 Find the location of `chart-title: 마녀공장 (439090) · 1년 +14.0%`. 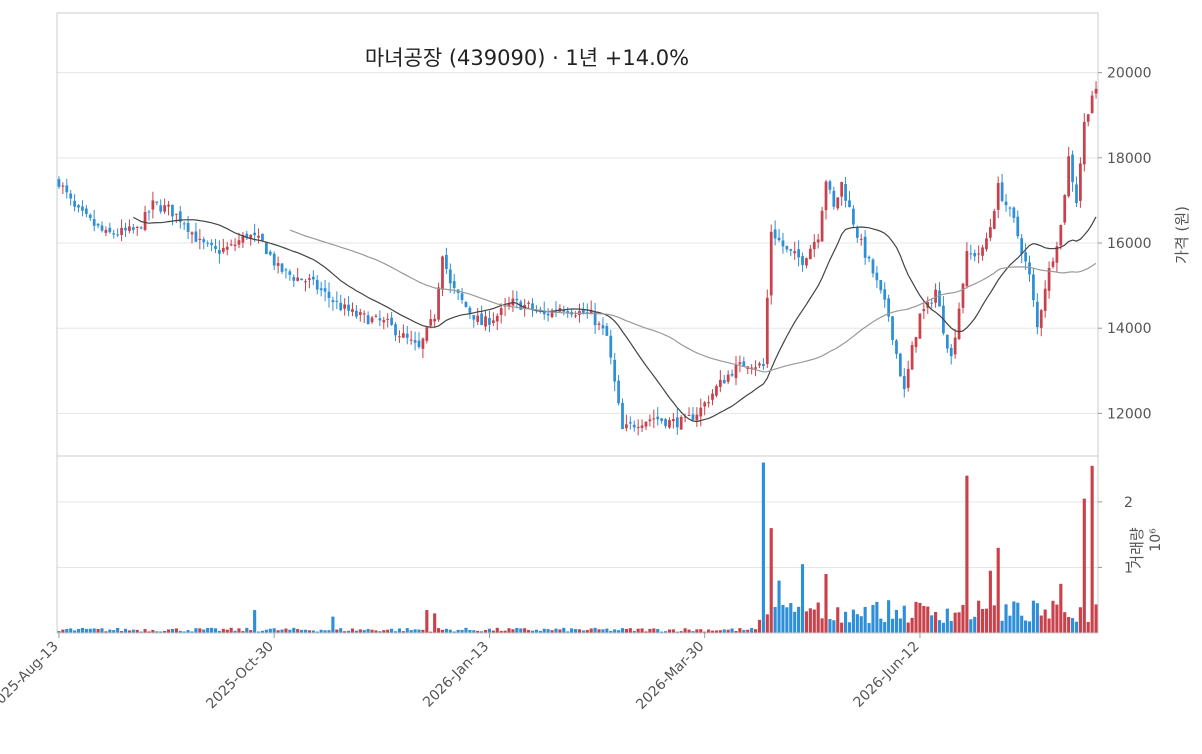

chart-title: 마녀공장 (439090) · 1년 +14.0% is located at coordinates (527, 58).